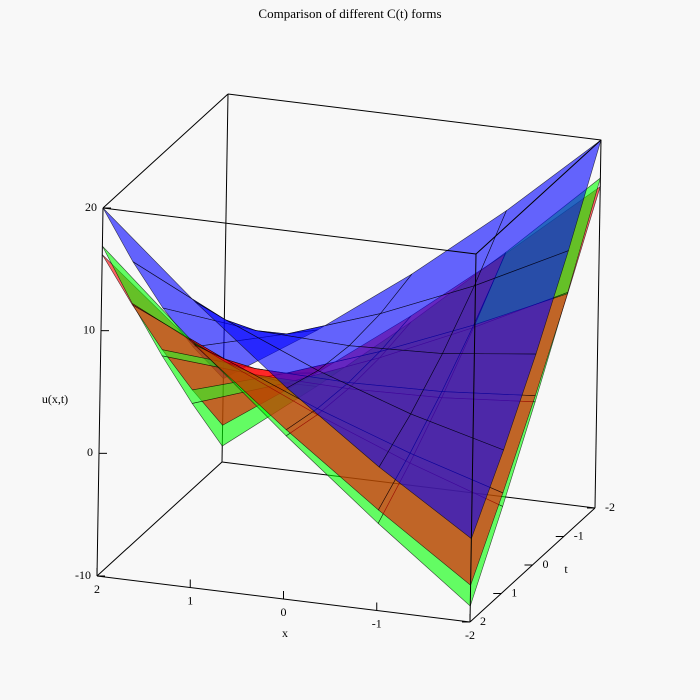 The height and width of the screenshot is (700, 700). I want to click on t-axis-label: t, so click(566, 569).